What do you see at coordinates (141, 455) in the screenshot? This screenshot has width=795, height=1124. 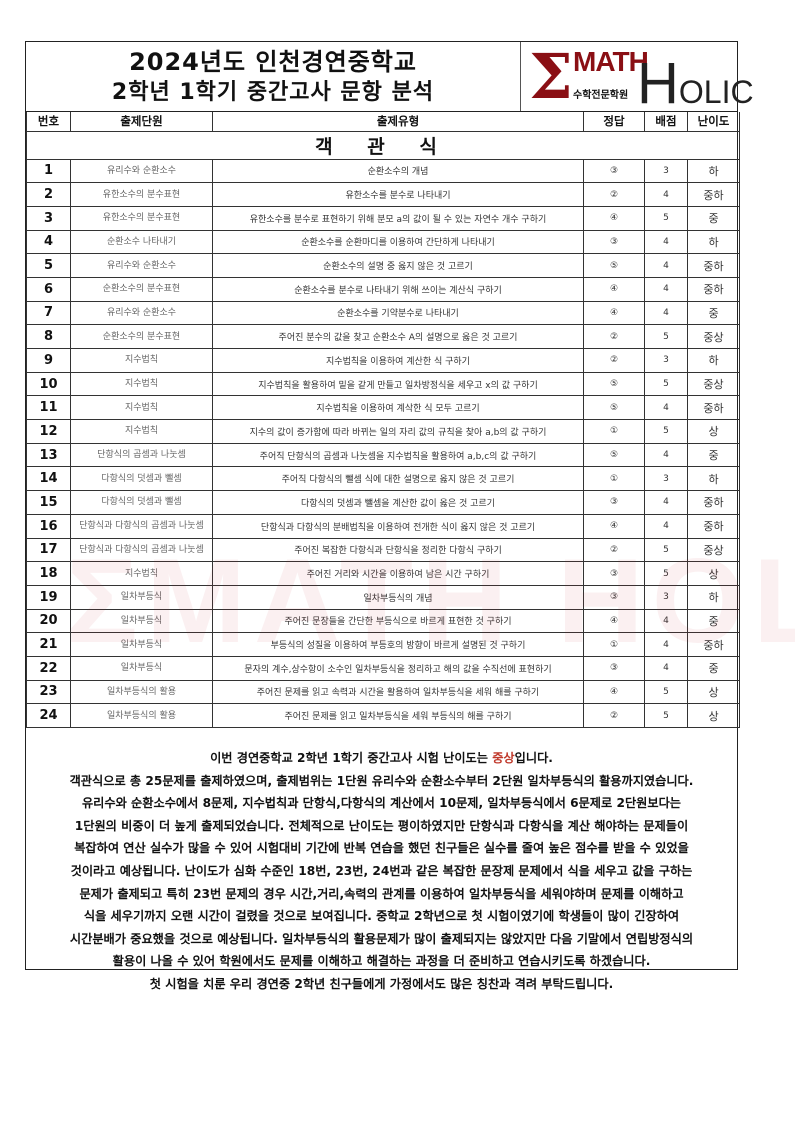 I see `question-unit: 단항식의 곱셈과 나눗셈` at bounding box center [141, 455].